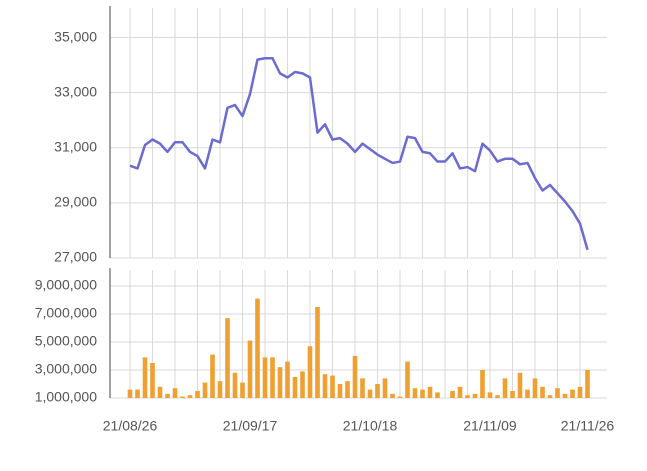 The image size is (647, 471). What do you see at coordinates (66, 341) in the screenshot?
I see `y-tick-label: 5,000,000` at bounding box center [66, 341].